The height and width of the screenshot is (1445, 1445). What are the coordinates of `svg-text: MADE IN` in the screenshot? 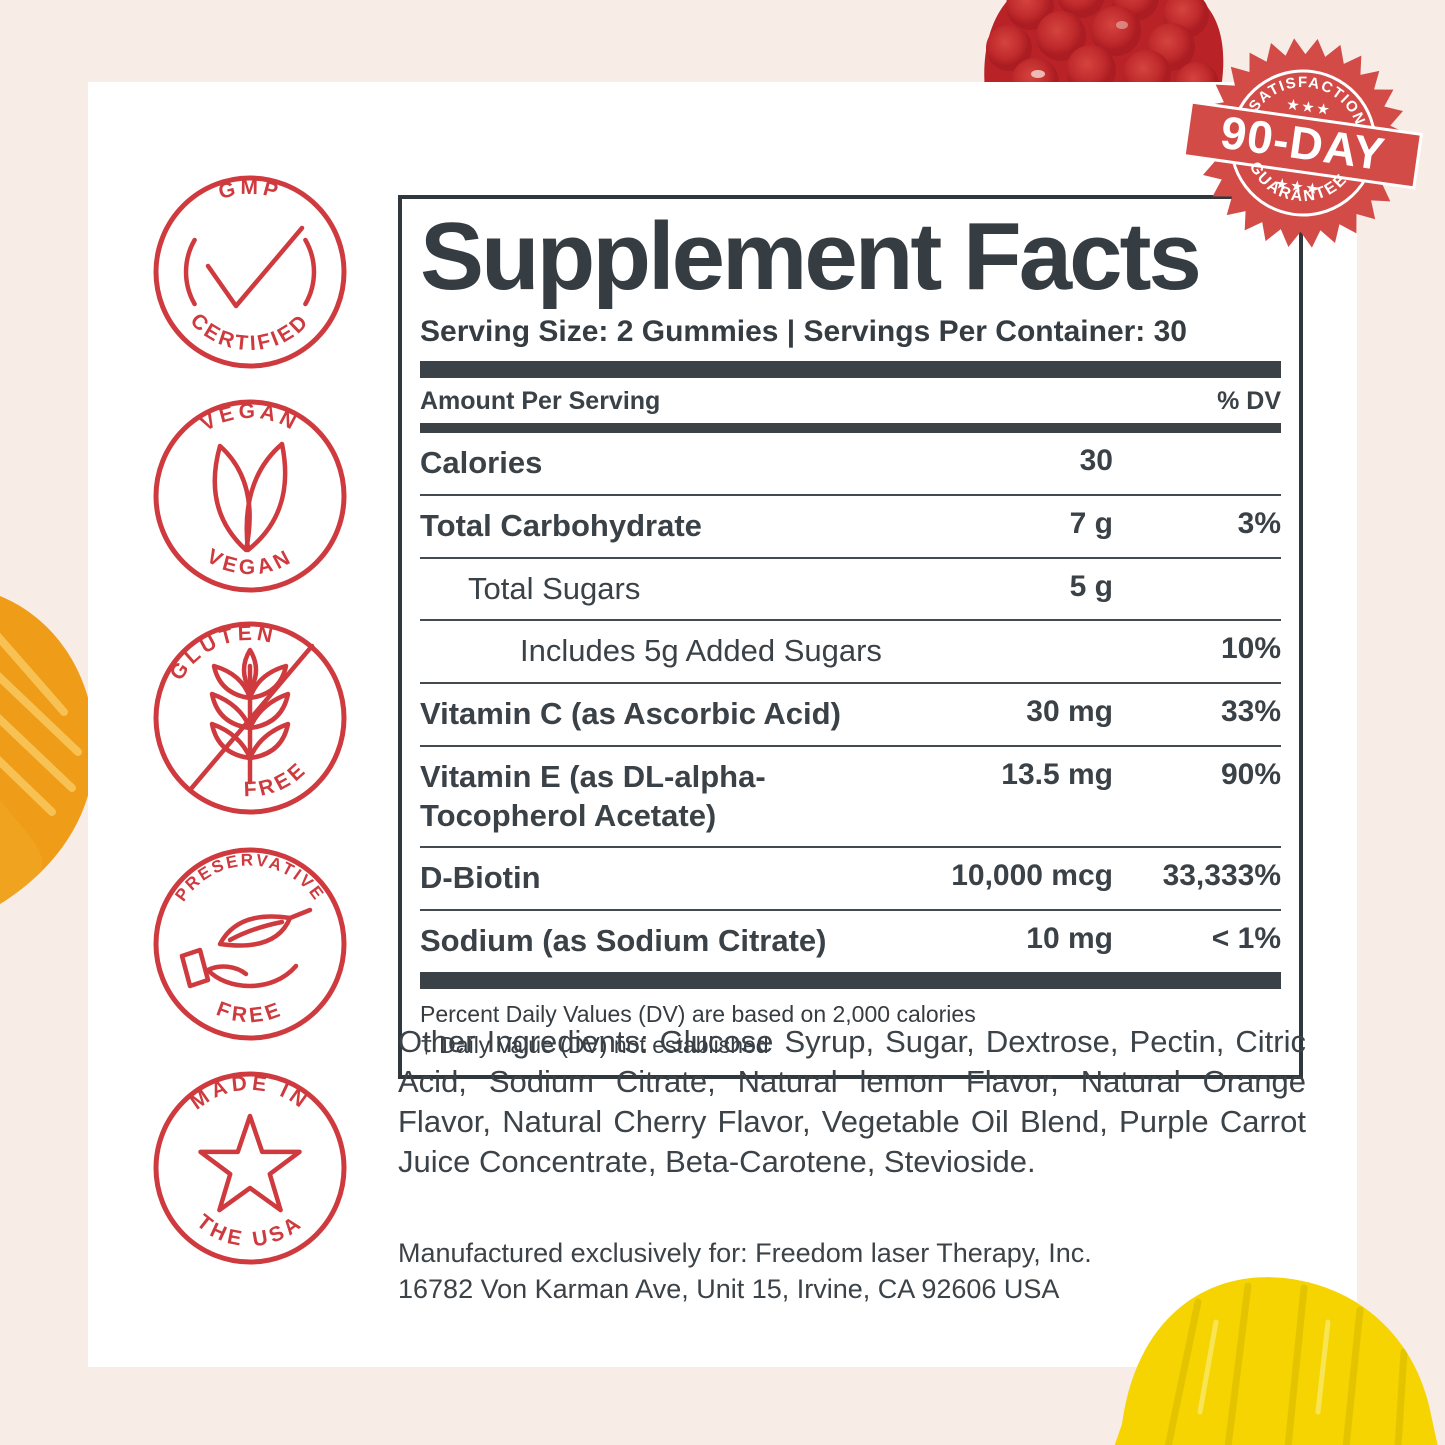 It's located at (250, 1092).